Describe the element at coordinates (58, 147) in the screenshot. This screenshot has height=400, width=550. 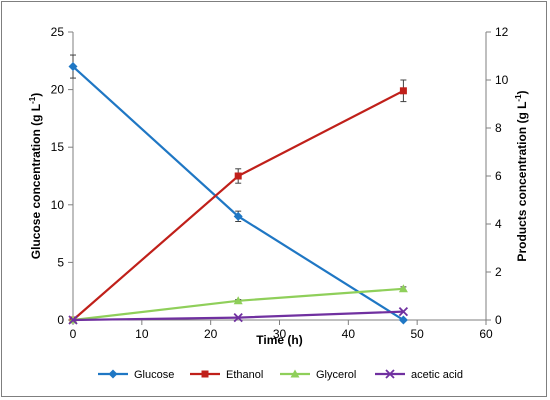
I see `y-left-tick-label: 15` at that location.